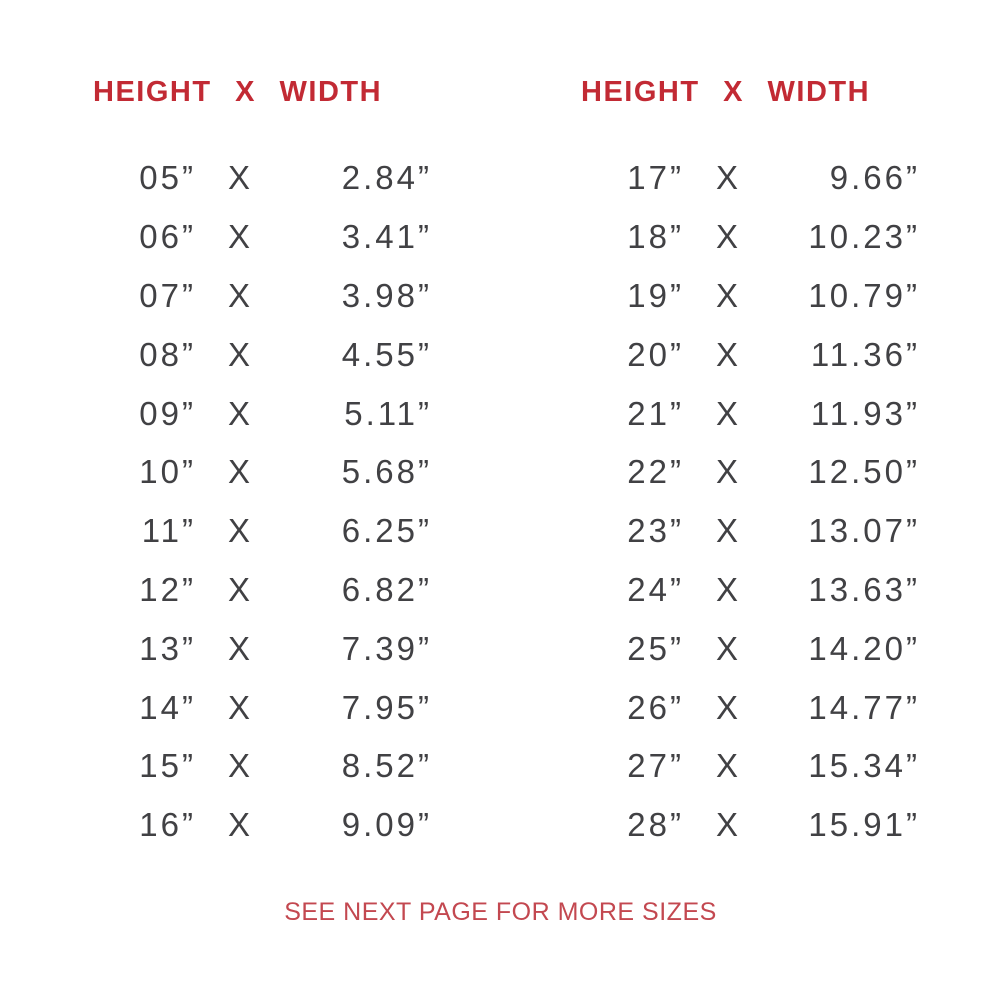  I want to click on width-value: 2.84”, so click(386, 178).